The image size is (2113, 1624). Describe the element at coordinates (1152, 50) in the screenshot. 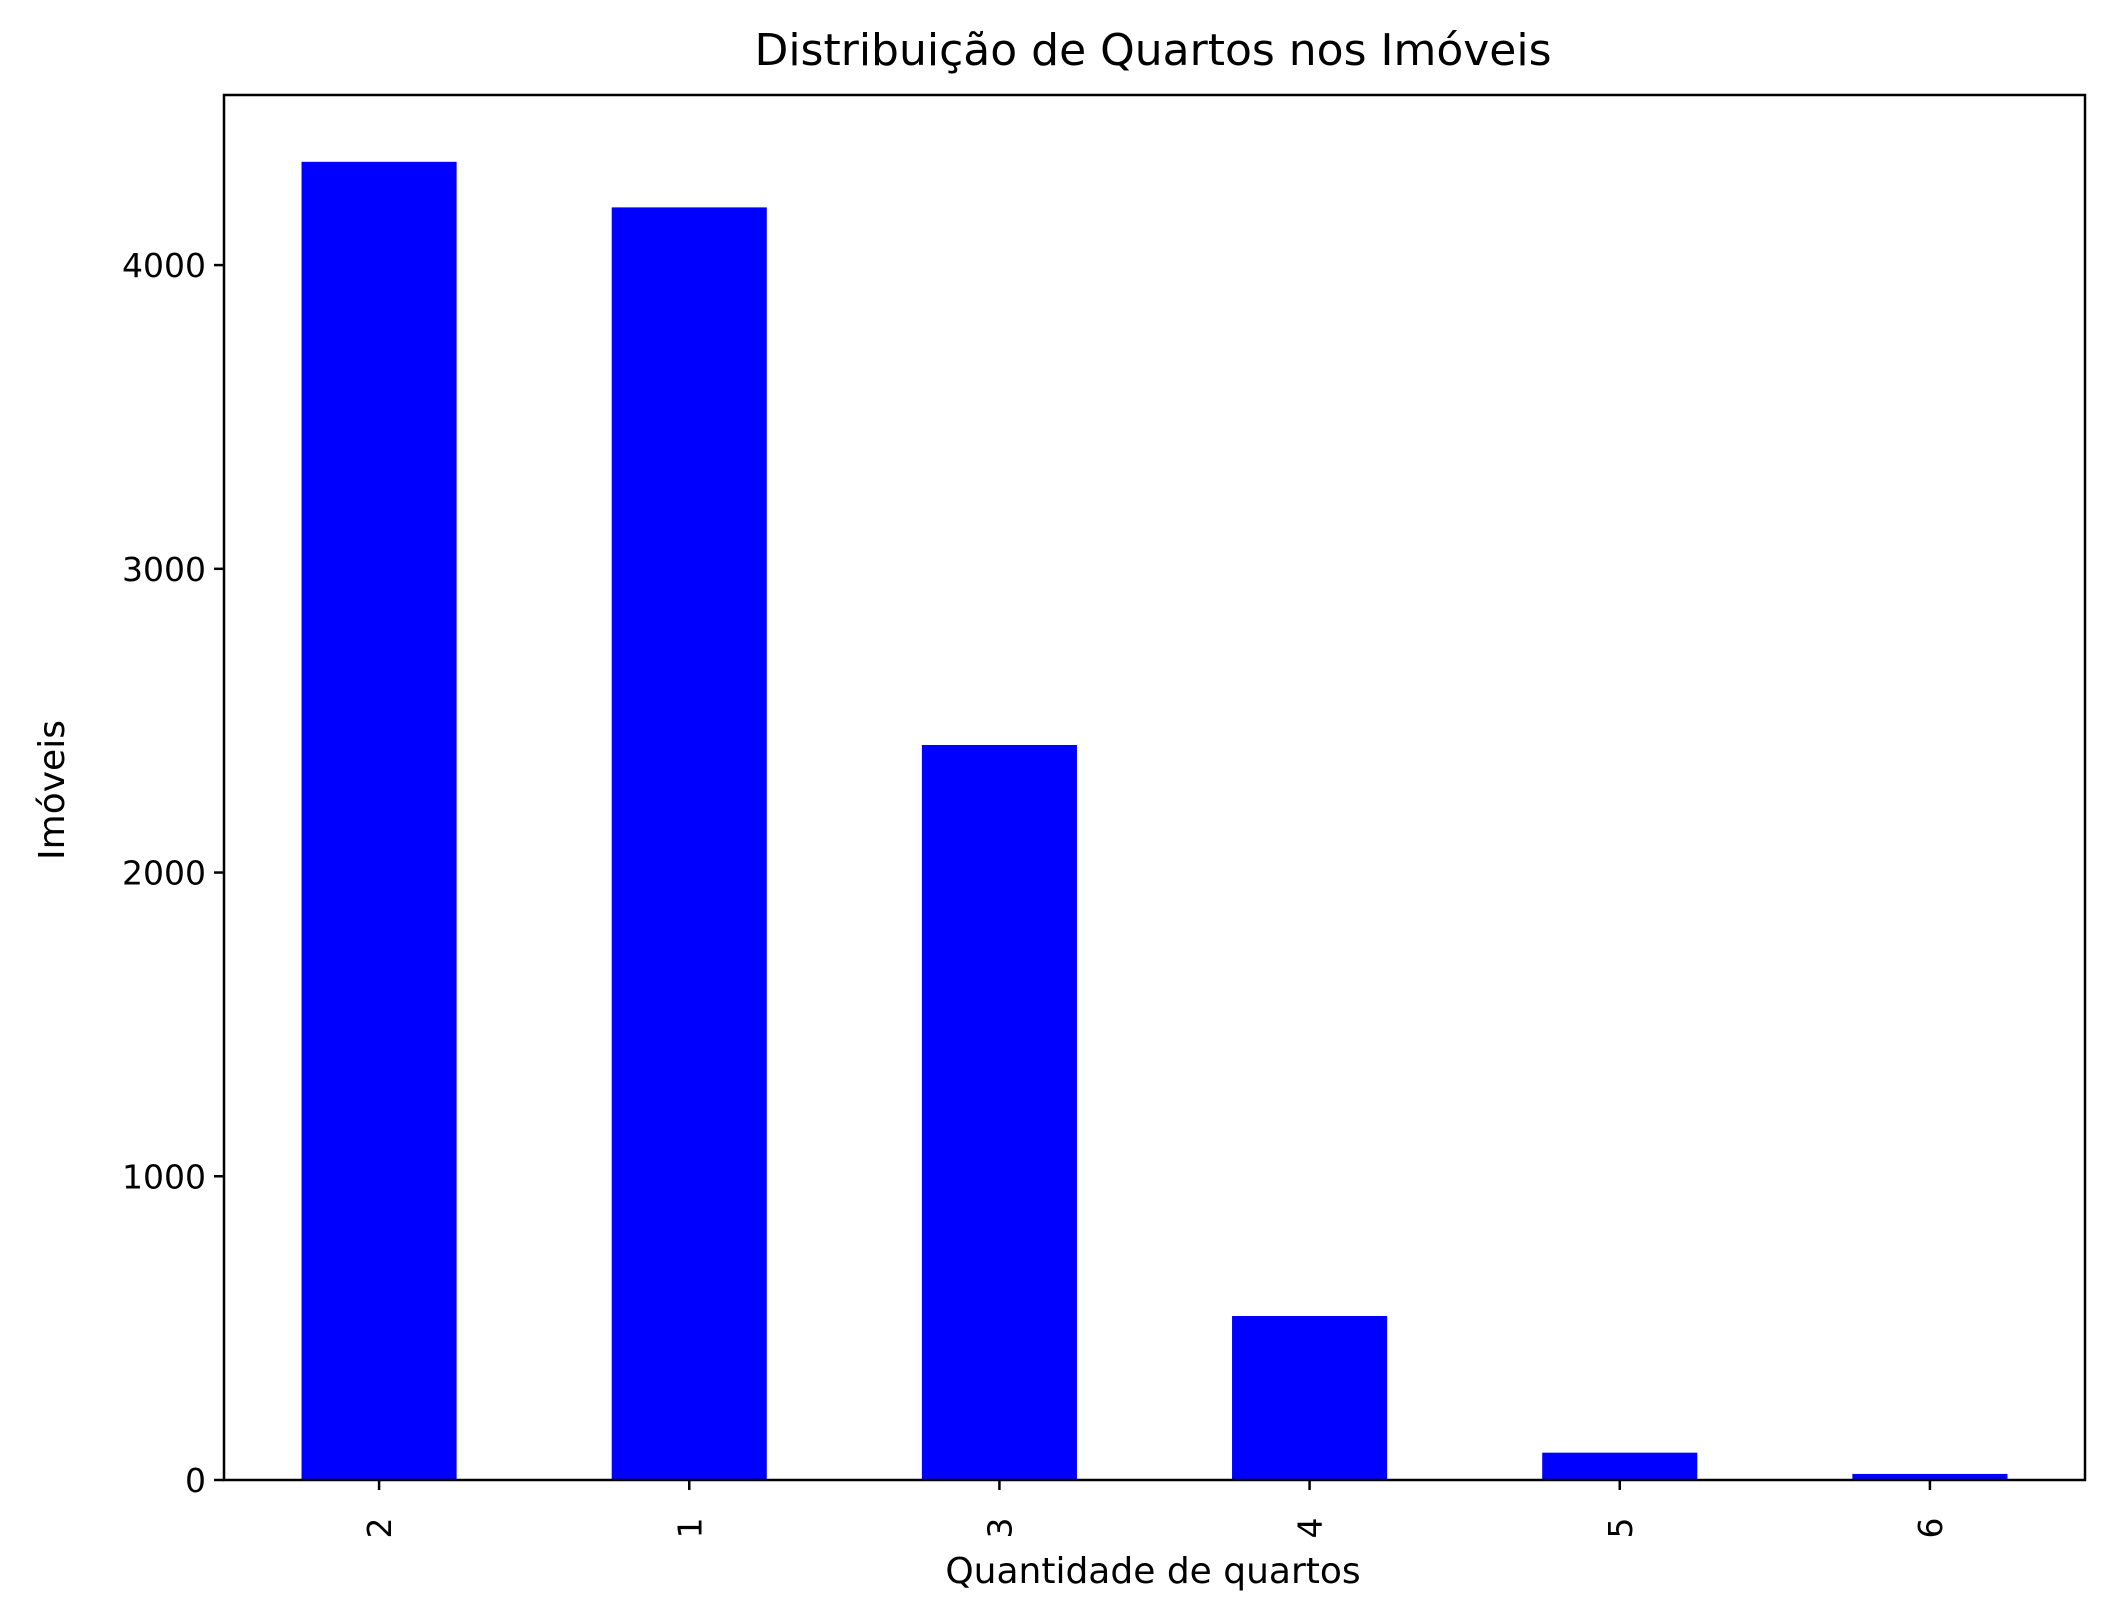

I see `chart-title: Distribuição de Quartos nos Imóveis` at that location.